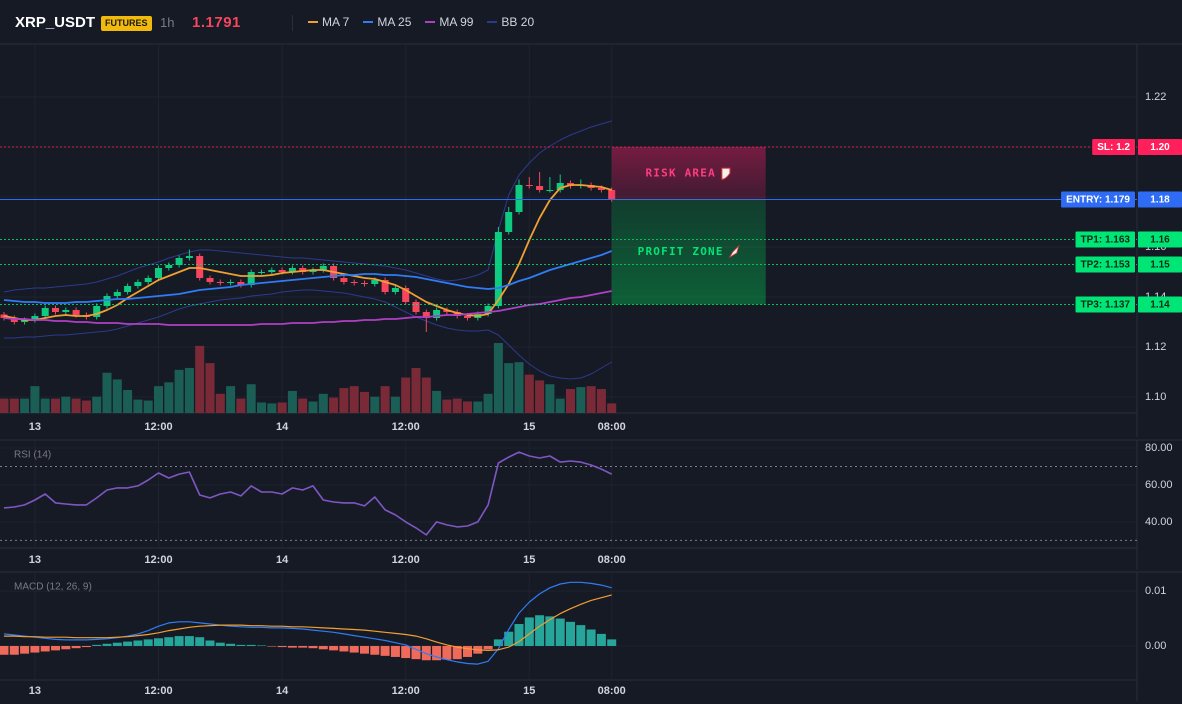 The height and width of the screenshot is (704, 1182). What do you see at coordinates (167, 22) in the screenshot?
I see `interval: 1h` at bounding box center [167, 22].